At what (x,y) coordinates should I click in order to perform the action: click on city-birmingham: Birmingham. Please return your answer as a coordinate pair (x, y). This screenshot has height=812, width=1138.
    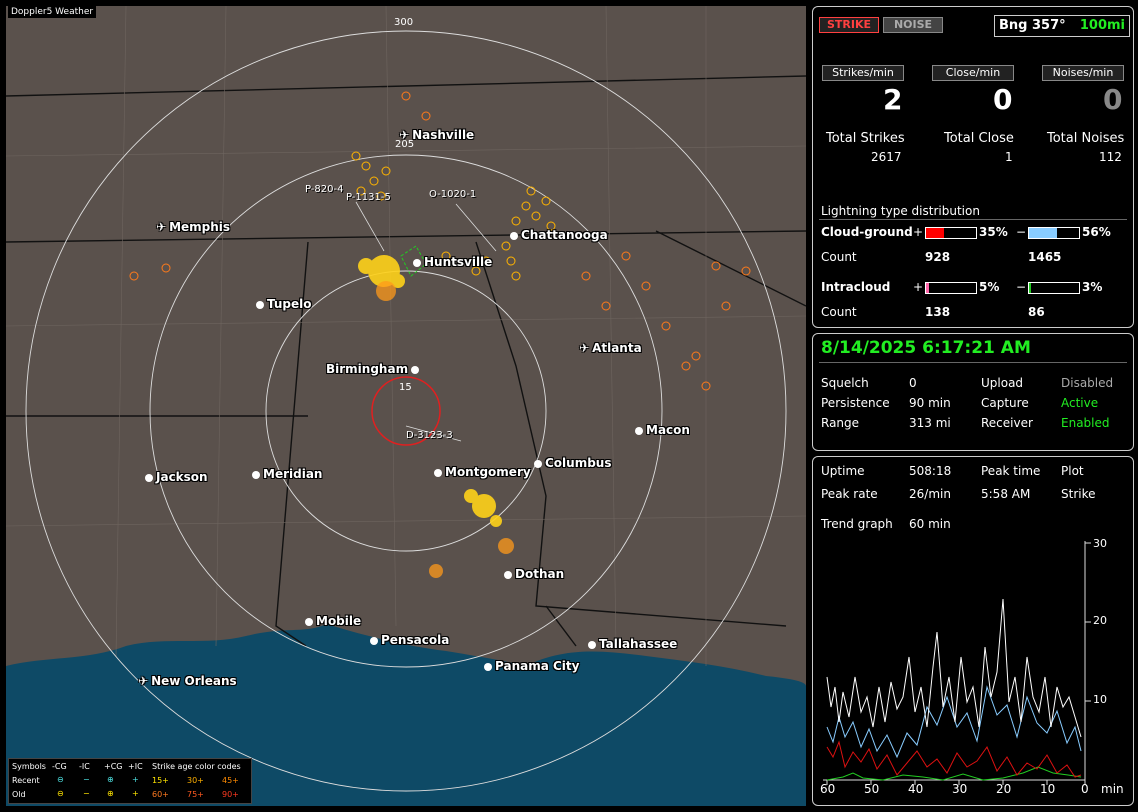
    Looking at the image, I should click on (373, 369).